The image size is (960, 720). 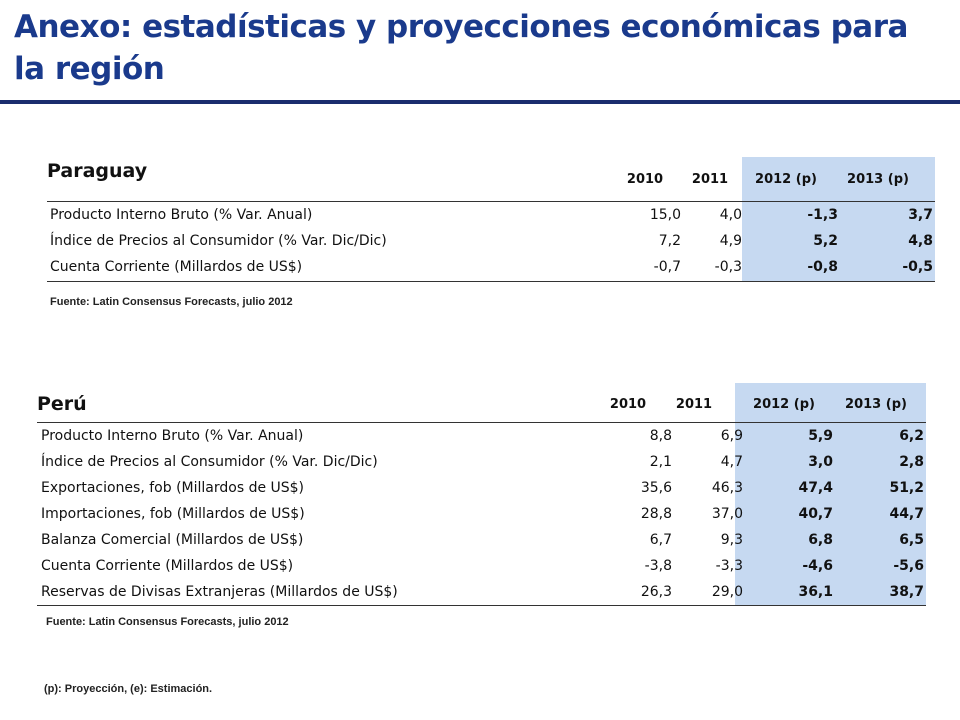 I want to click on value-2010: -3,8, so click(x=658, y=566).